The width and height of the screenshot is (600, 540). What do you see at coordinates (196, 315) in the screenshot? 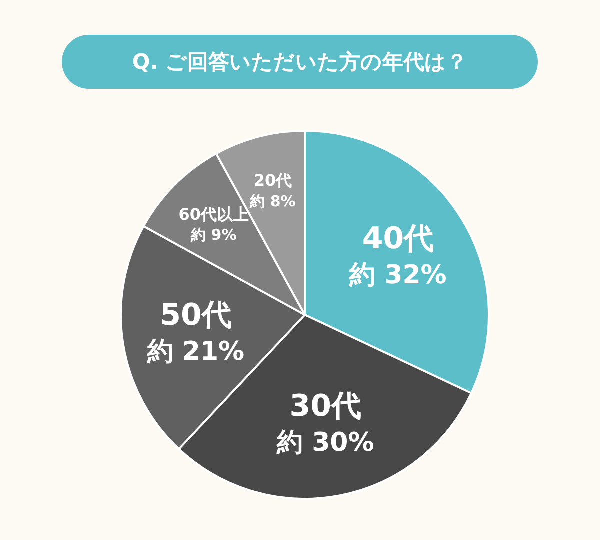
I see `slice-label: 50代` at bounding box center [196, 315].